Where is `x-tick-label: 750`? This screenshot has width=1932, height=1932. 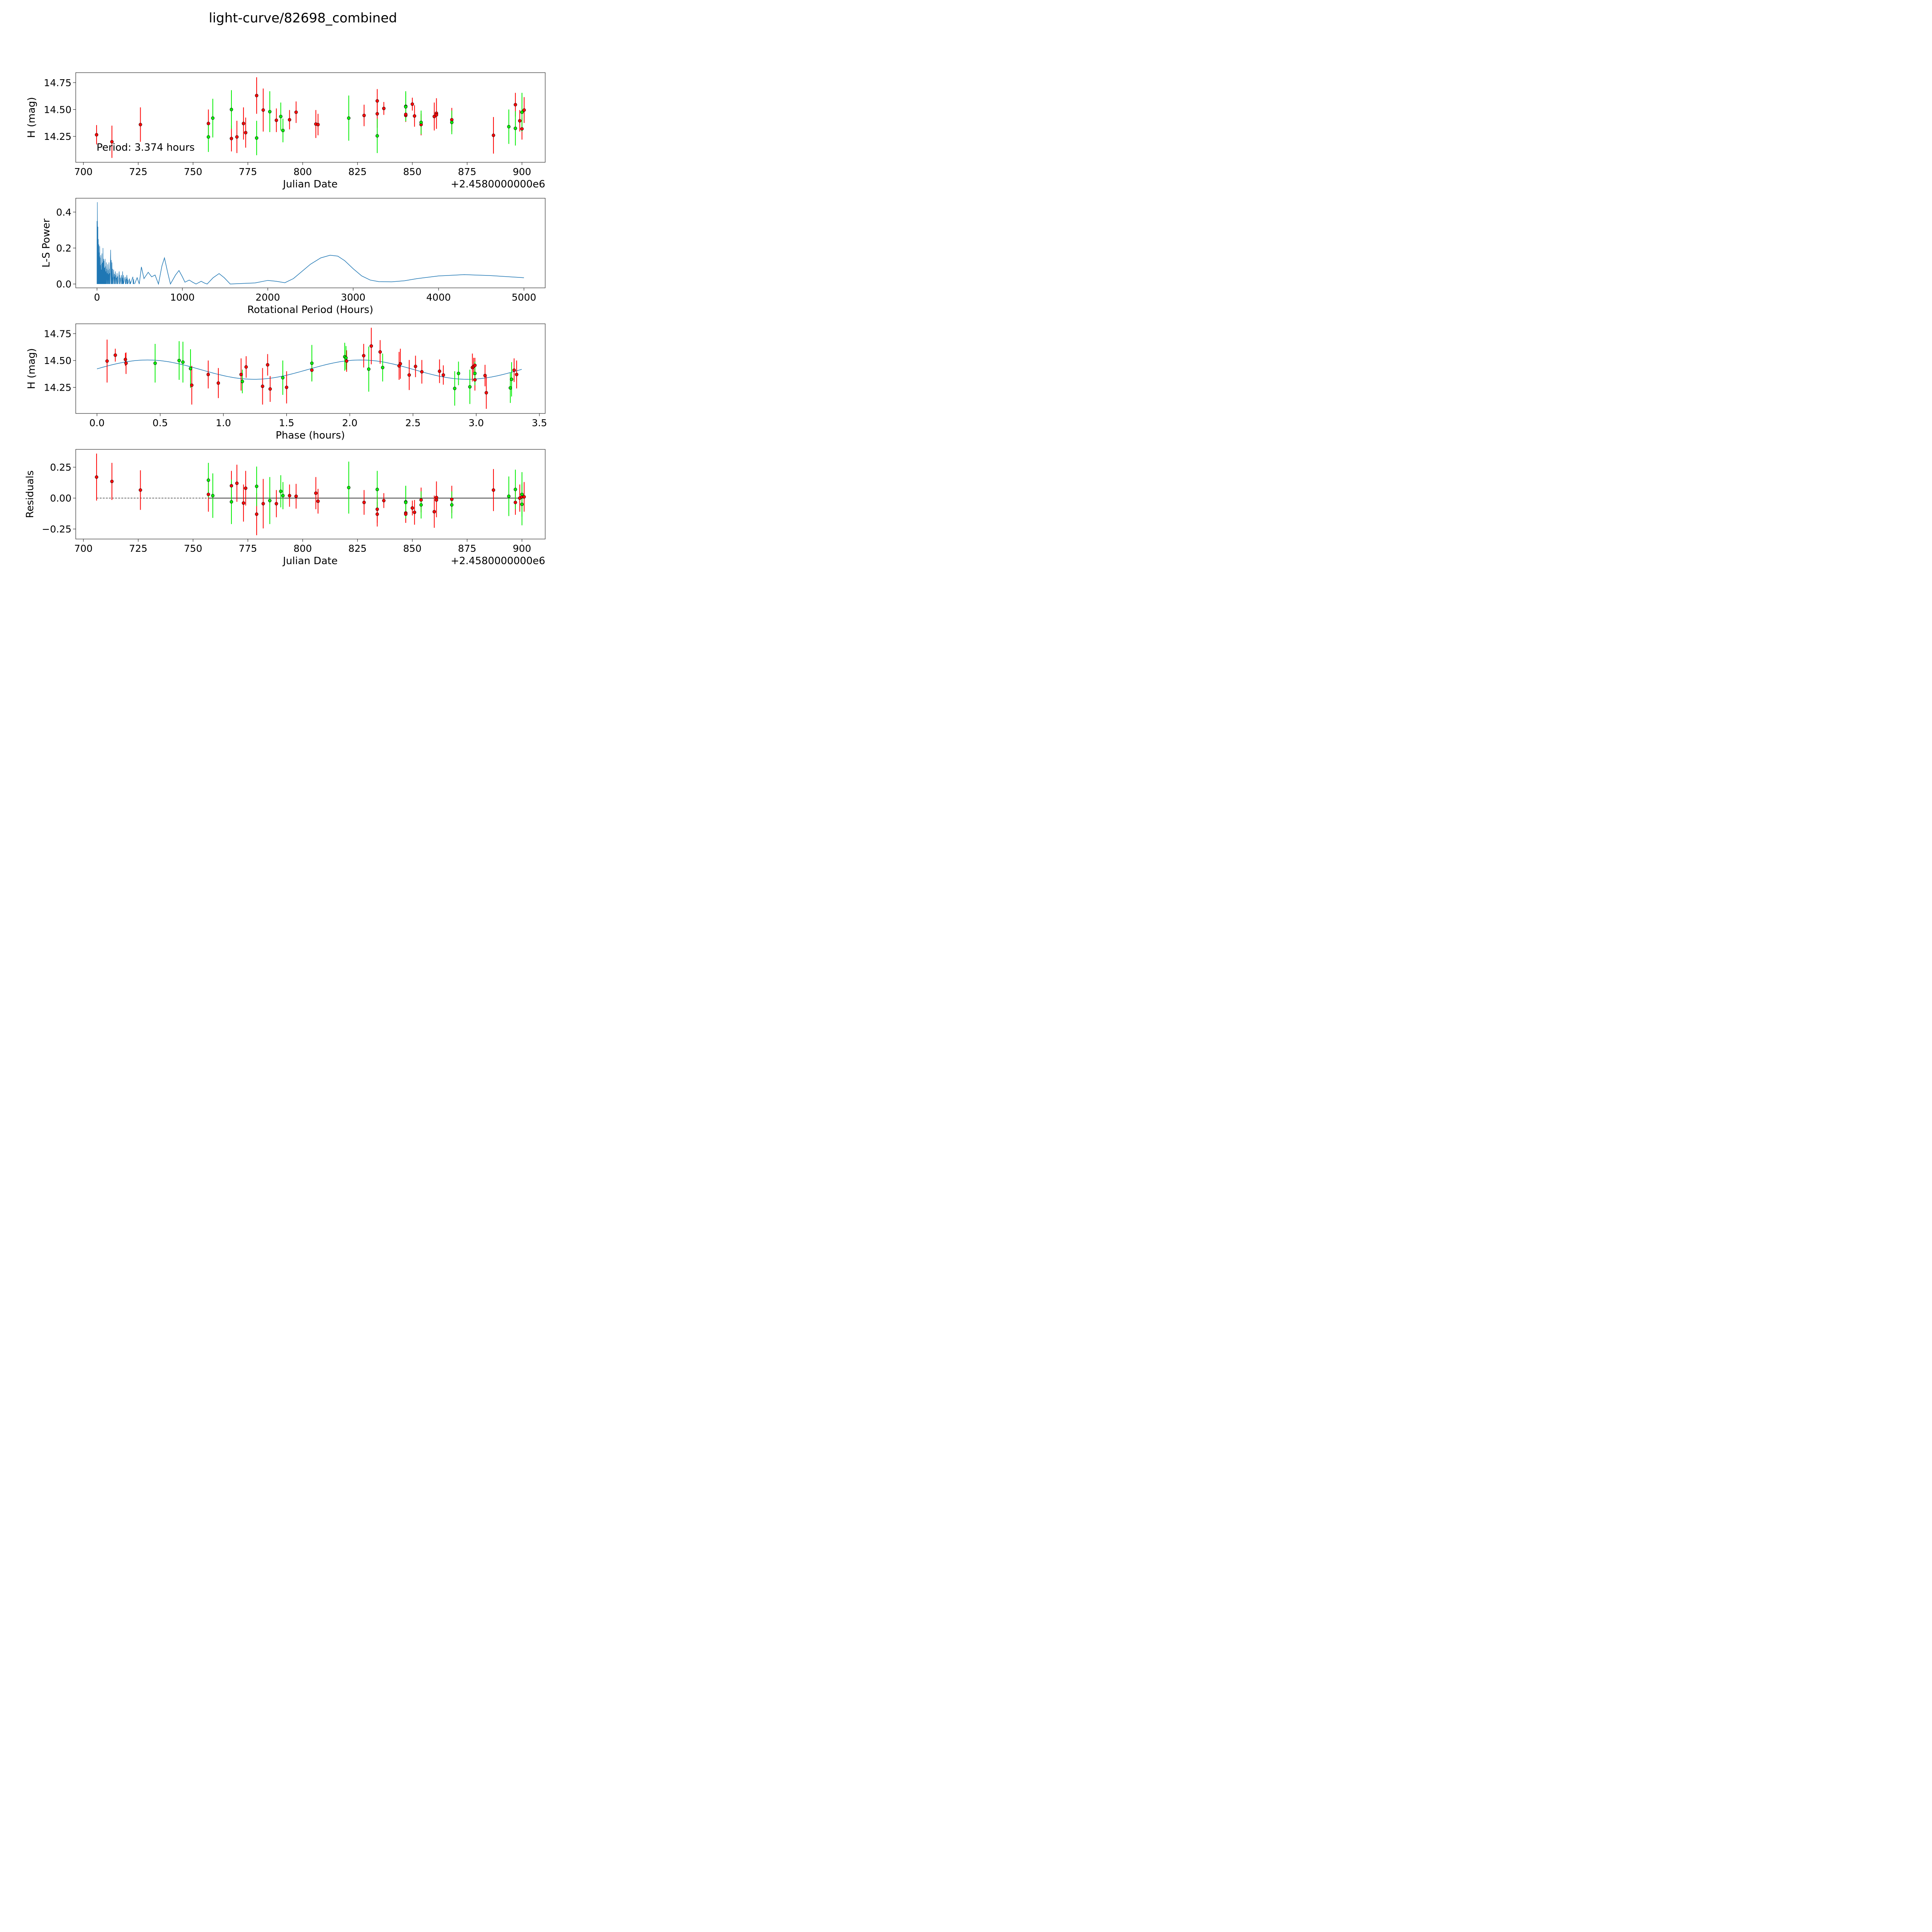 x-tick-label: 750 is located at coordinates (193, 171).